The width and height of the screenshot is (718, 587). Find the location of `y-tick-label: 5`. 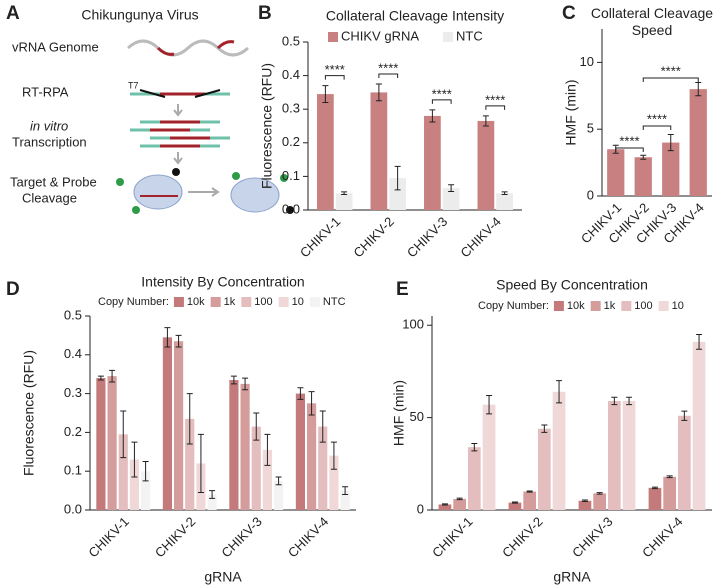

y-tick-label: 5 is located at coordinates (590, 128).